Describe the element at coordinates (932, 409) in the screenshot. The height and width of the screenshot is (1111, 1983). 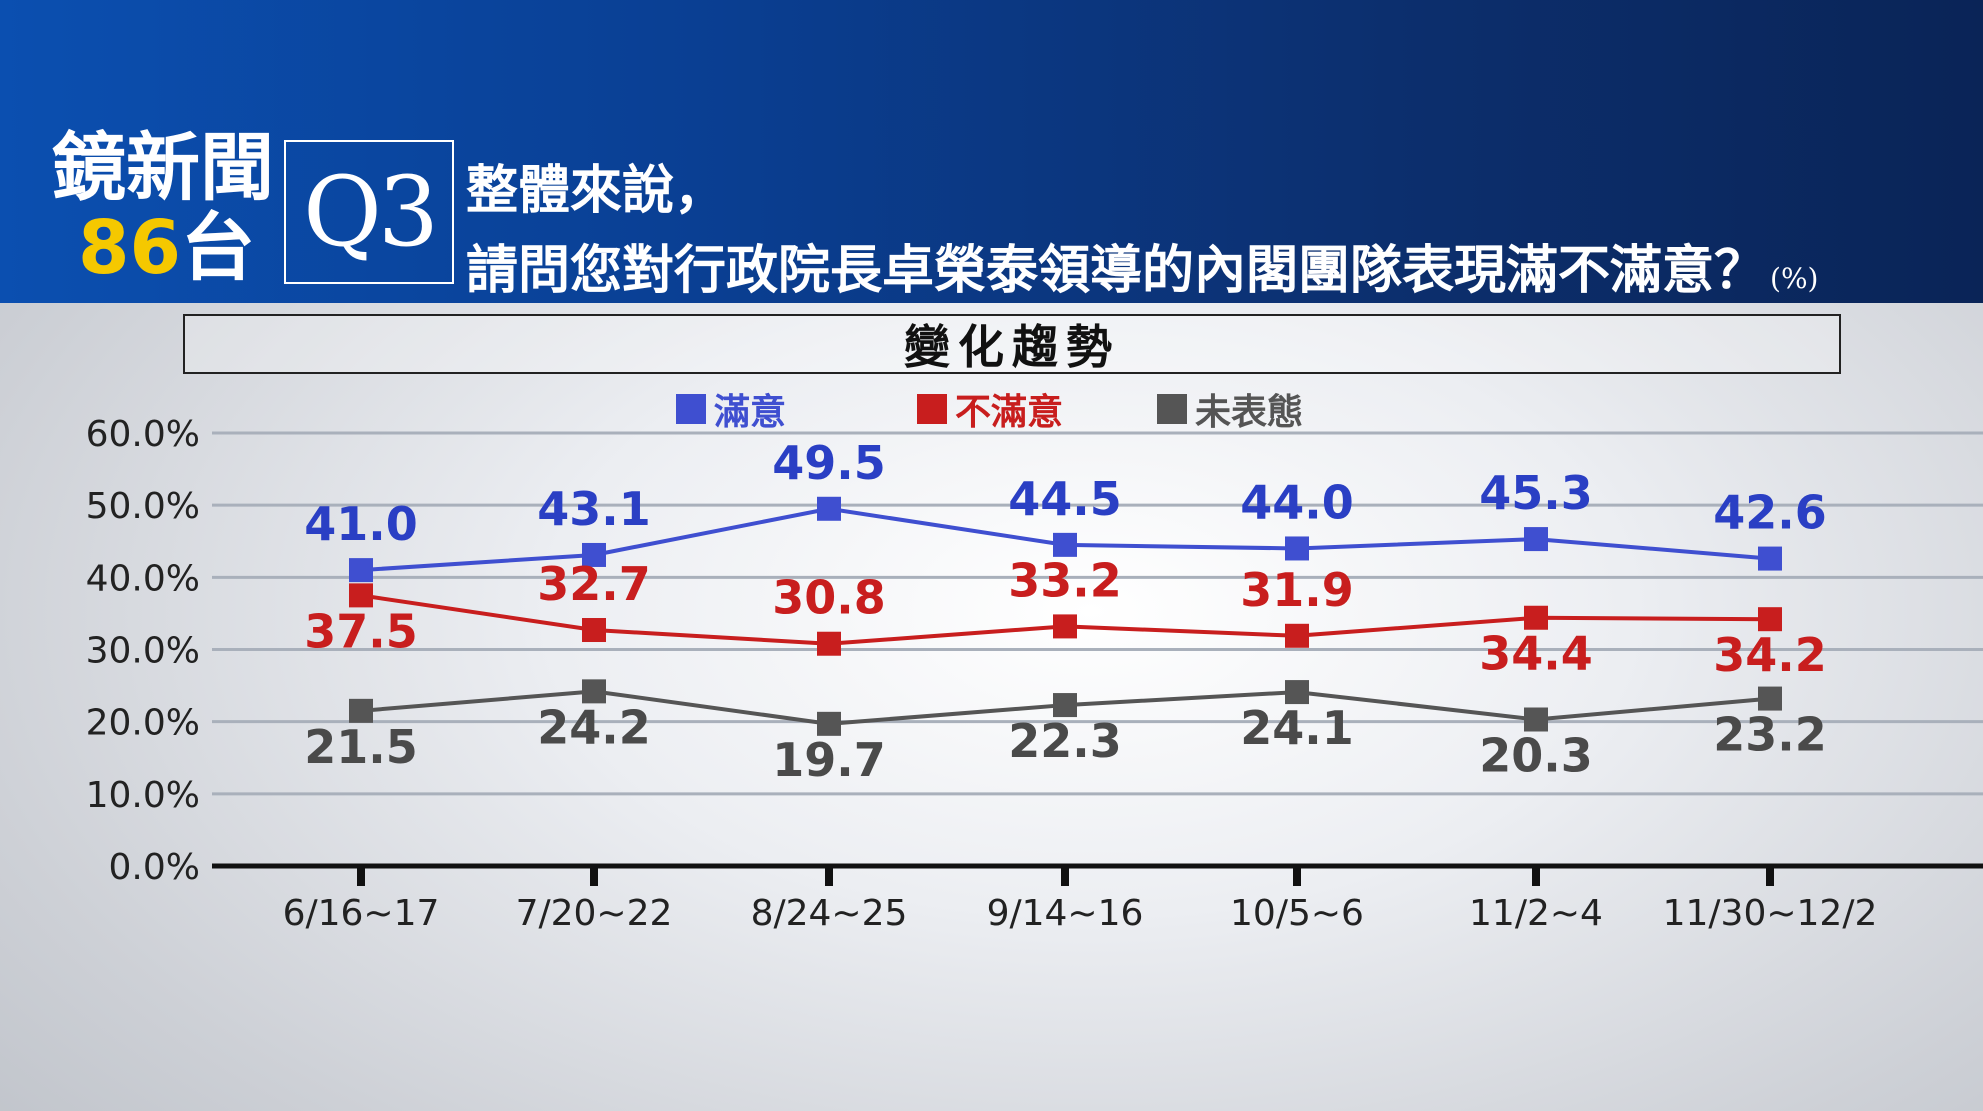
I see `legend-swatch-dissatisfied` at that location.